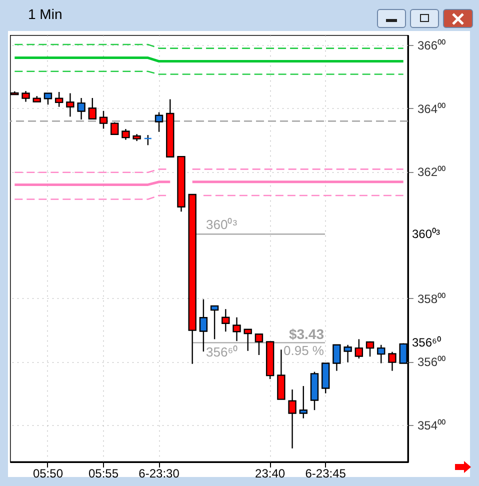  Describe the element at coordinates (325, 473) in the screenshot. I see `x-tick-label: 6-23:45` at that location.